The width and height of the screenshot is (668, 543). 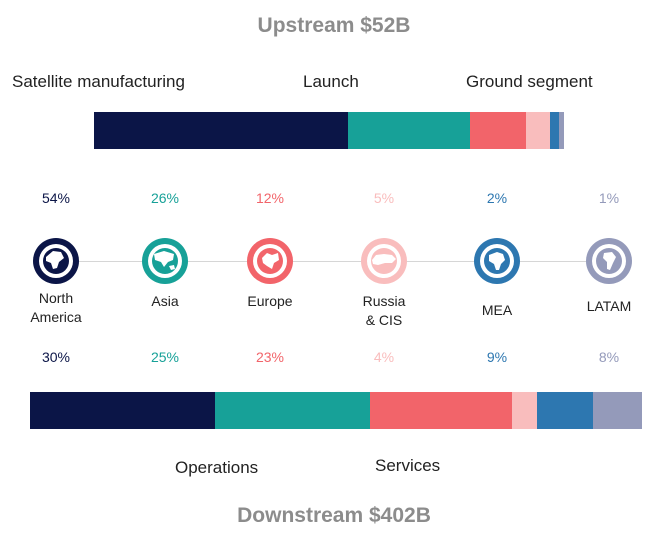 What do you see at coordinates (331, 81) in the screenshot?
I see `label-launch: Launch` at bounding box center [331, 81].